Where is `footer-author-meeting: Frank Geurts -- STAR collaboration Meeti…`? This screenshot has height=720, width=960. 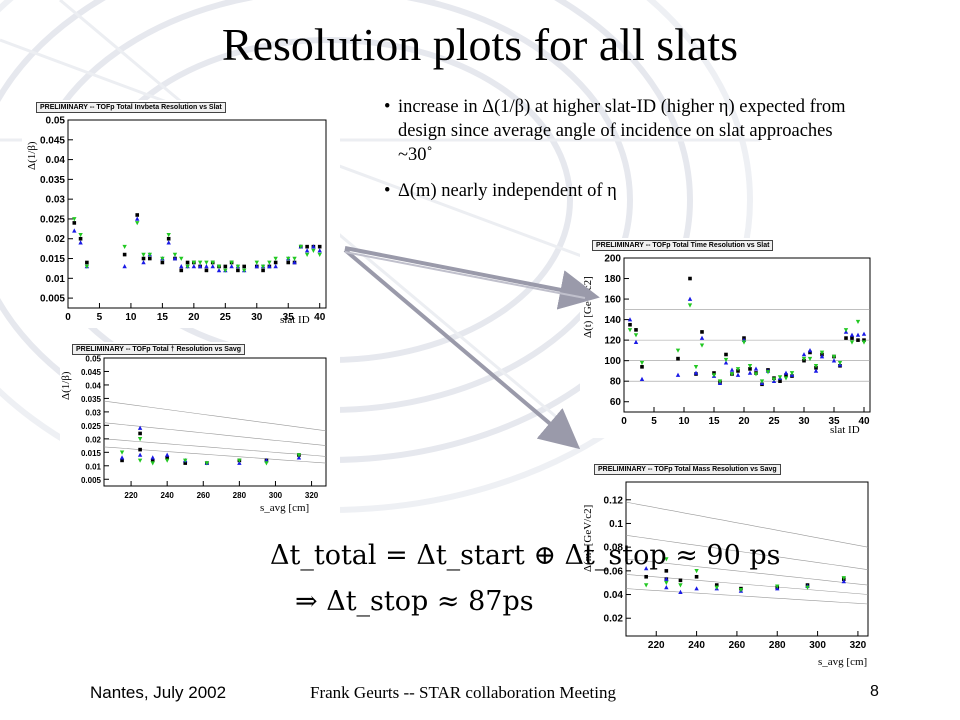 footer-author-meeting: Frank Geurts -- STAR collaboration Meeti… is located at coordinates (463, 692).